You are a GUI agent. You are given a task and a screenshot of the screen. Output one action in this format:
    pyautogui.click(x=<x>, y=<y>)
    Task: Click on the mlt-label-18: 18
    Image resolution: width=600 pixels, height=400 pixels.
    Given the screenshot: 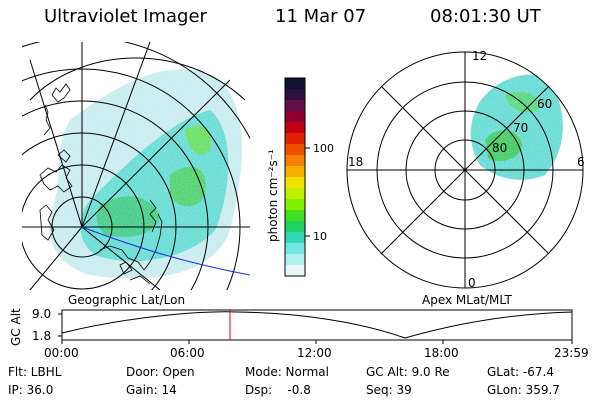 What is the action you would take?
    pyautogui.click(x=355, y=162)
    